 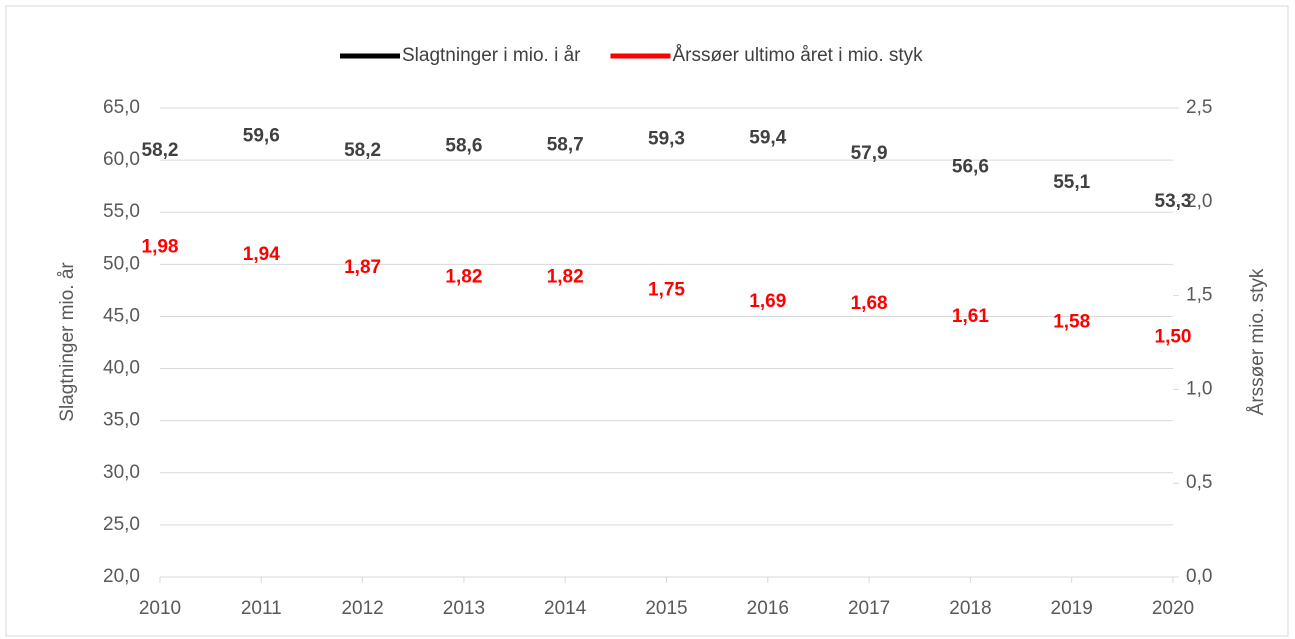 I want to click on y-tick-label: 35,0, so click(x=121, y=420).